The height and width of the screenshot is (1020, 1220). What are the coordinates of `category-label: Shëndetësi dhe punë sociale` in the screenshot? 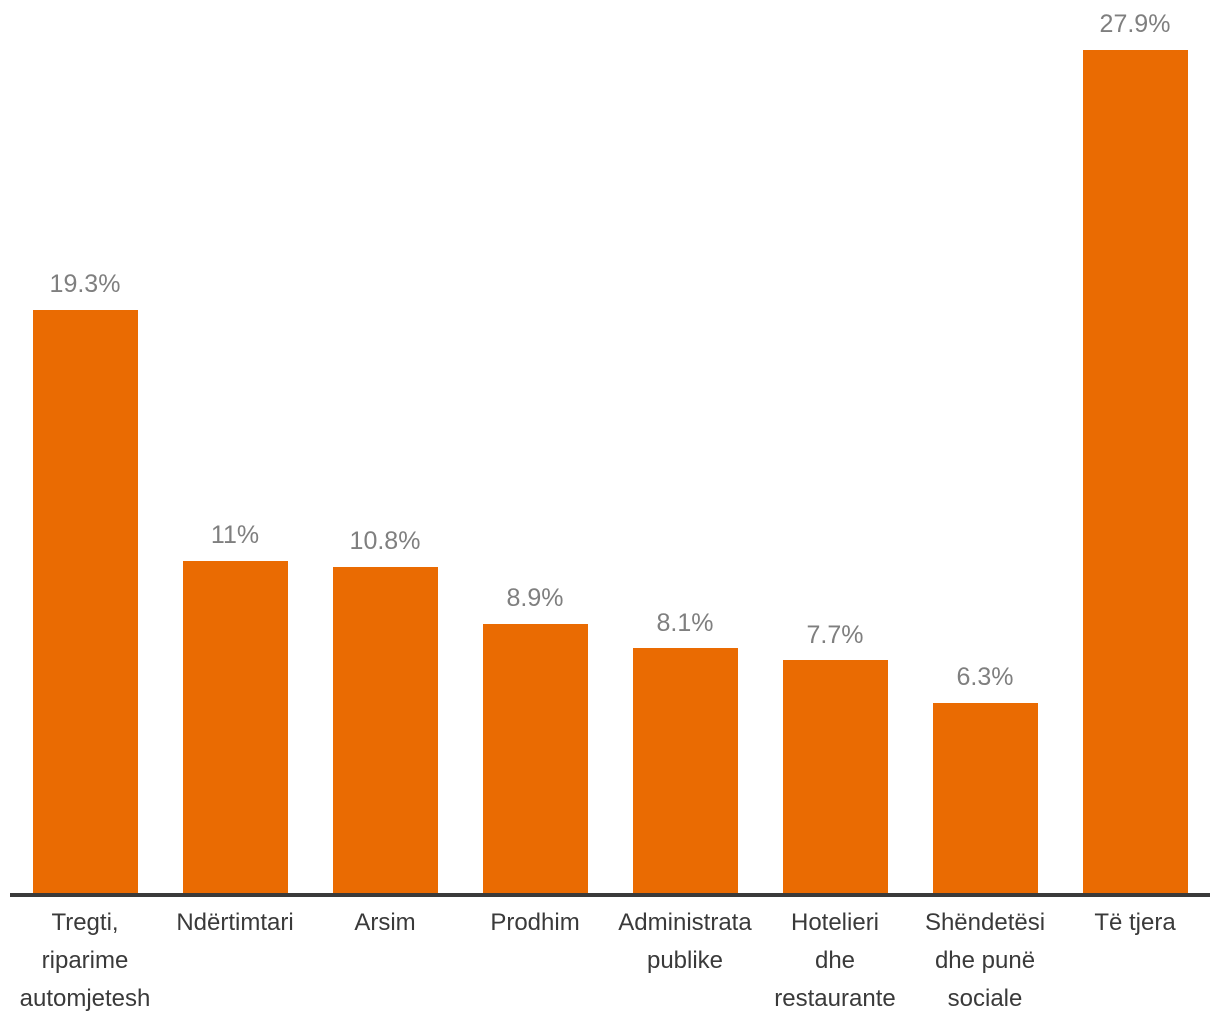 It's located at (985, 960).